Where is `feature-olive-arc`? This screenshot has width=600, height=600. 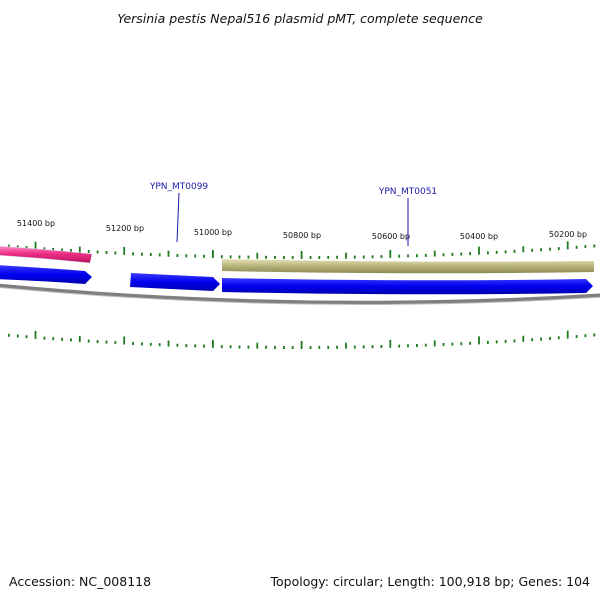
feature-olive-arc is located at coordinates (408, 266).